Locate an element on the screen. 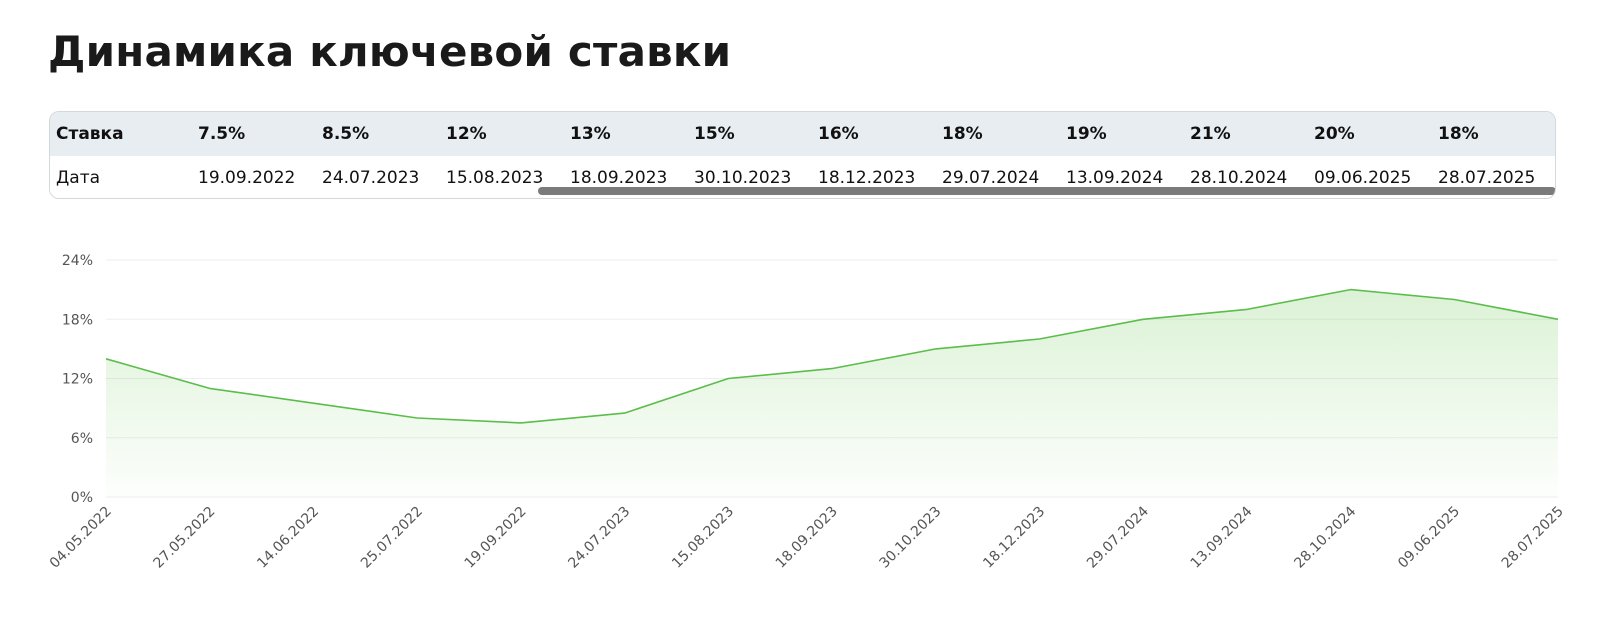 This screenshot has width=1600, height=624. table-scrollbar-thumb is located at coordinates (1046, 191).